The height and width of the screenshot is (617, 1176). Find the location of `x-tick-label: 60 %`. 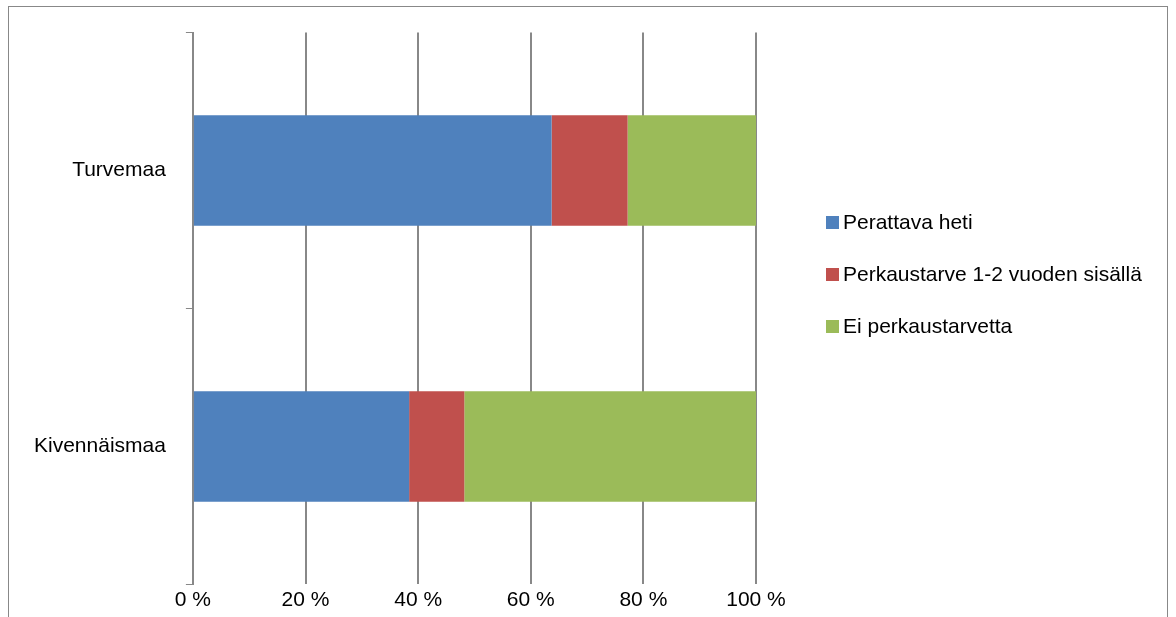

x-tick-label: 60 % is located at coordinates (530, 598).